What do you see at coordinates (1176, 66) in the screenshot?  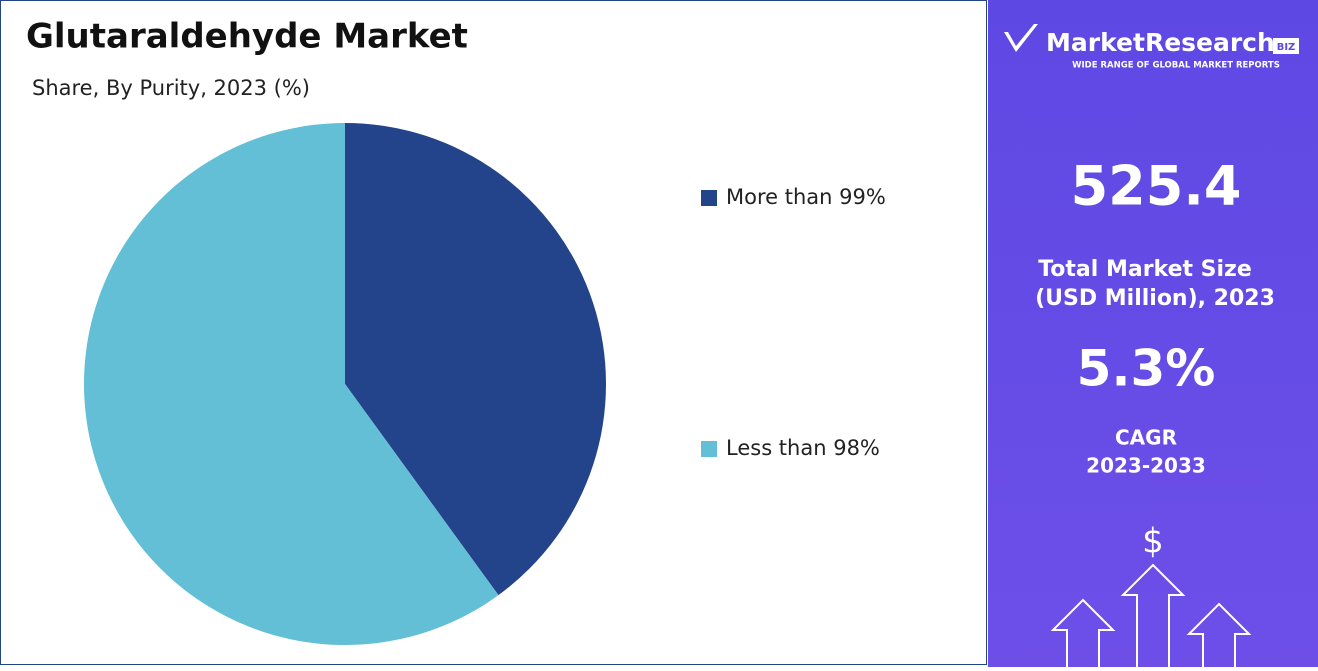 I see `tagline: WIDE RANGE OF GLOBAL MARKET REPORTS` at bounding box center [1176, 66].